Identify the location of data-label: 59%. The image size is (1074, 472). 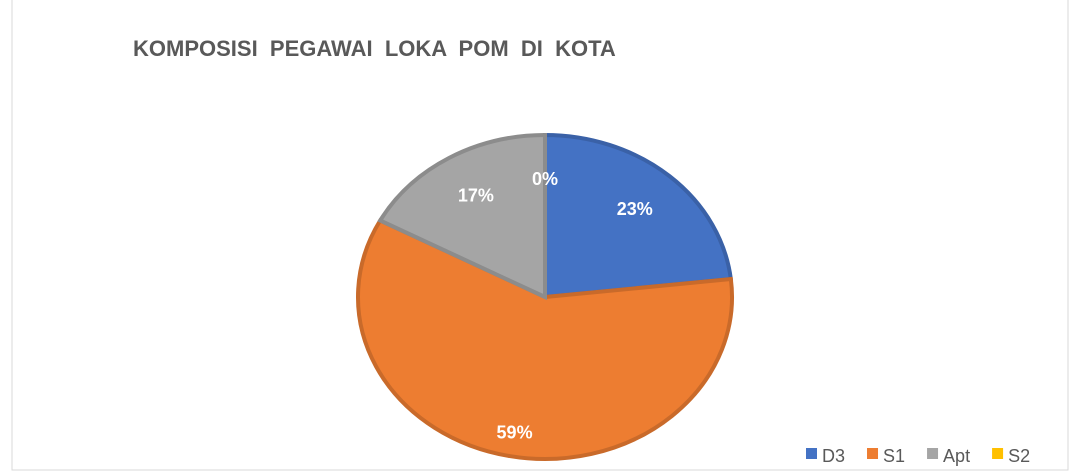
(515, 433).